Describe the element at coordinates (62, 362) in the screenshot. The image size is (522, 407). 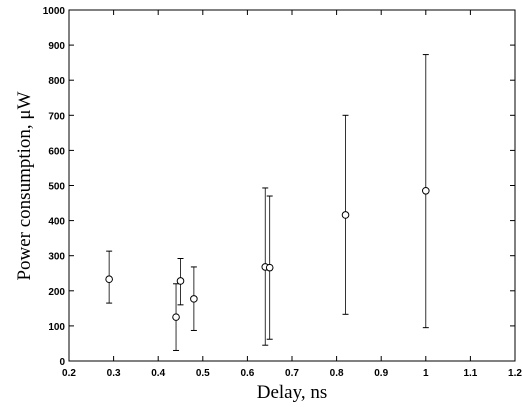
I see `y-tick-label: 0` at that location.